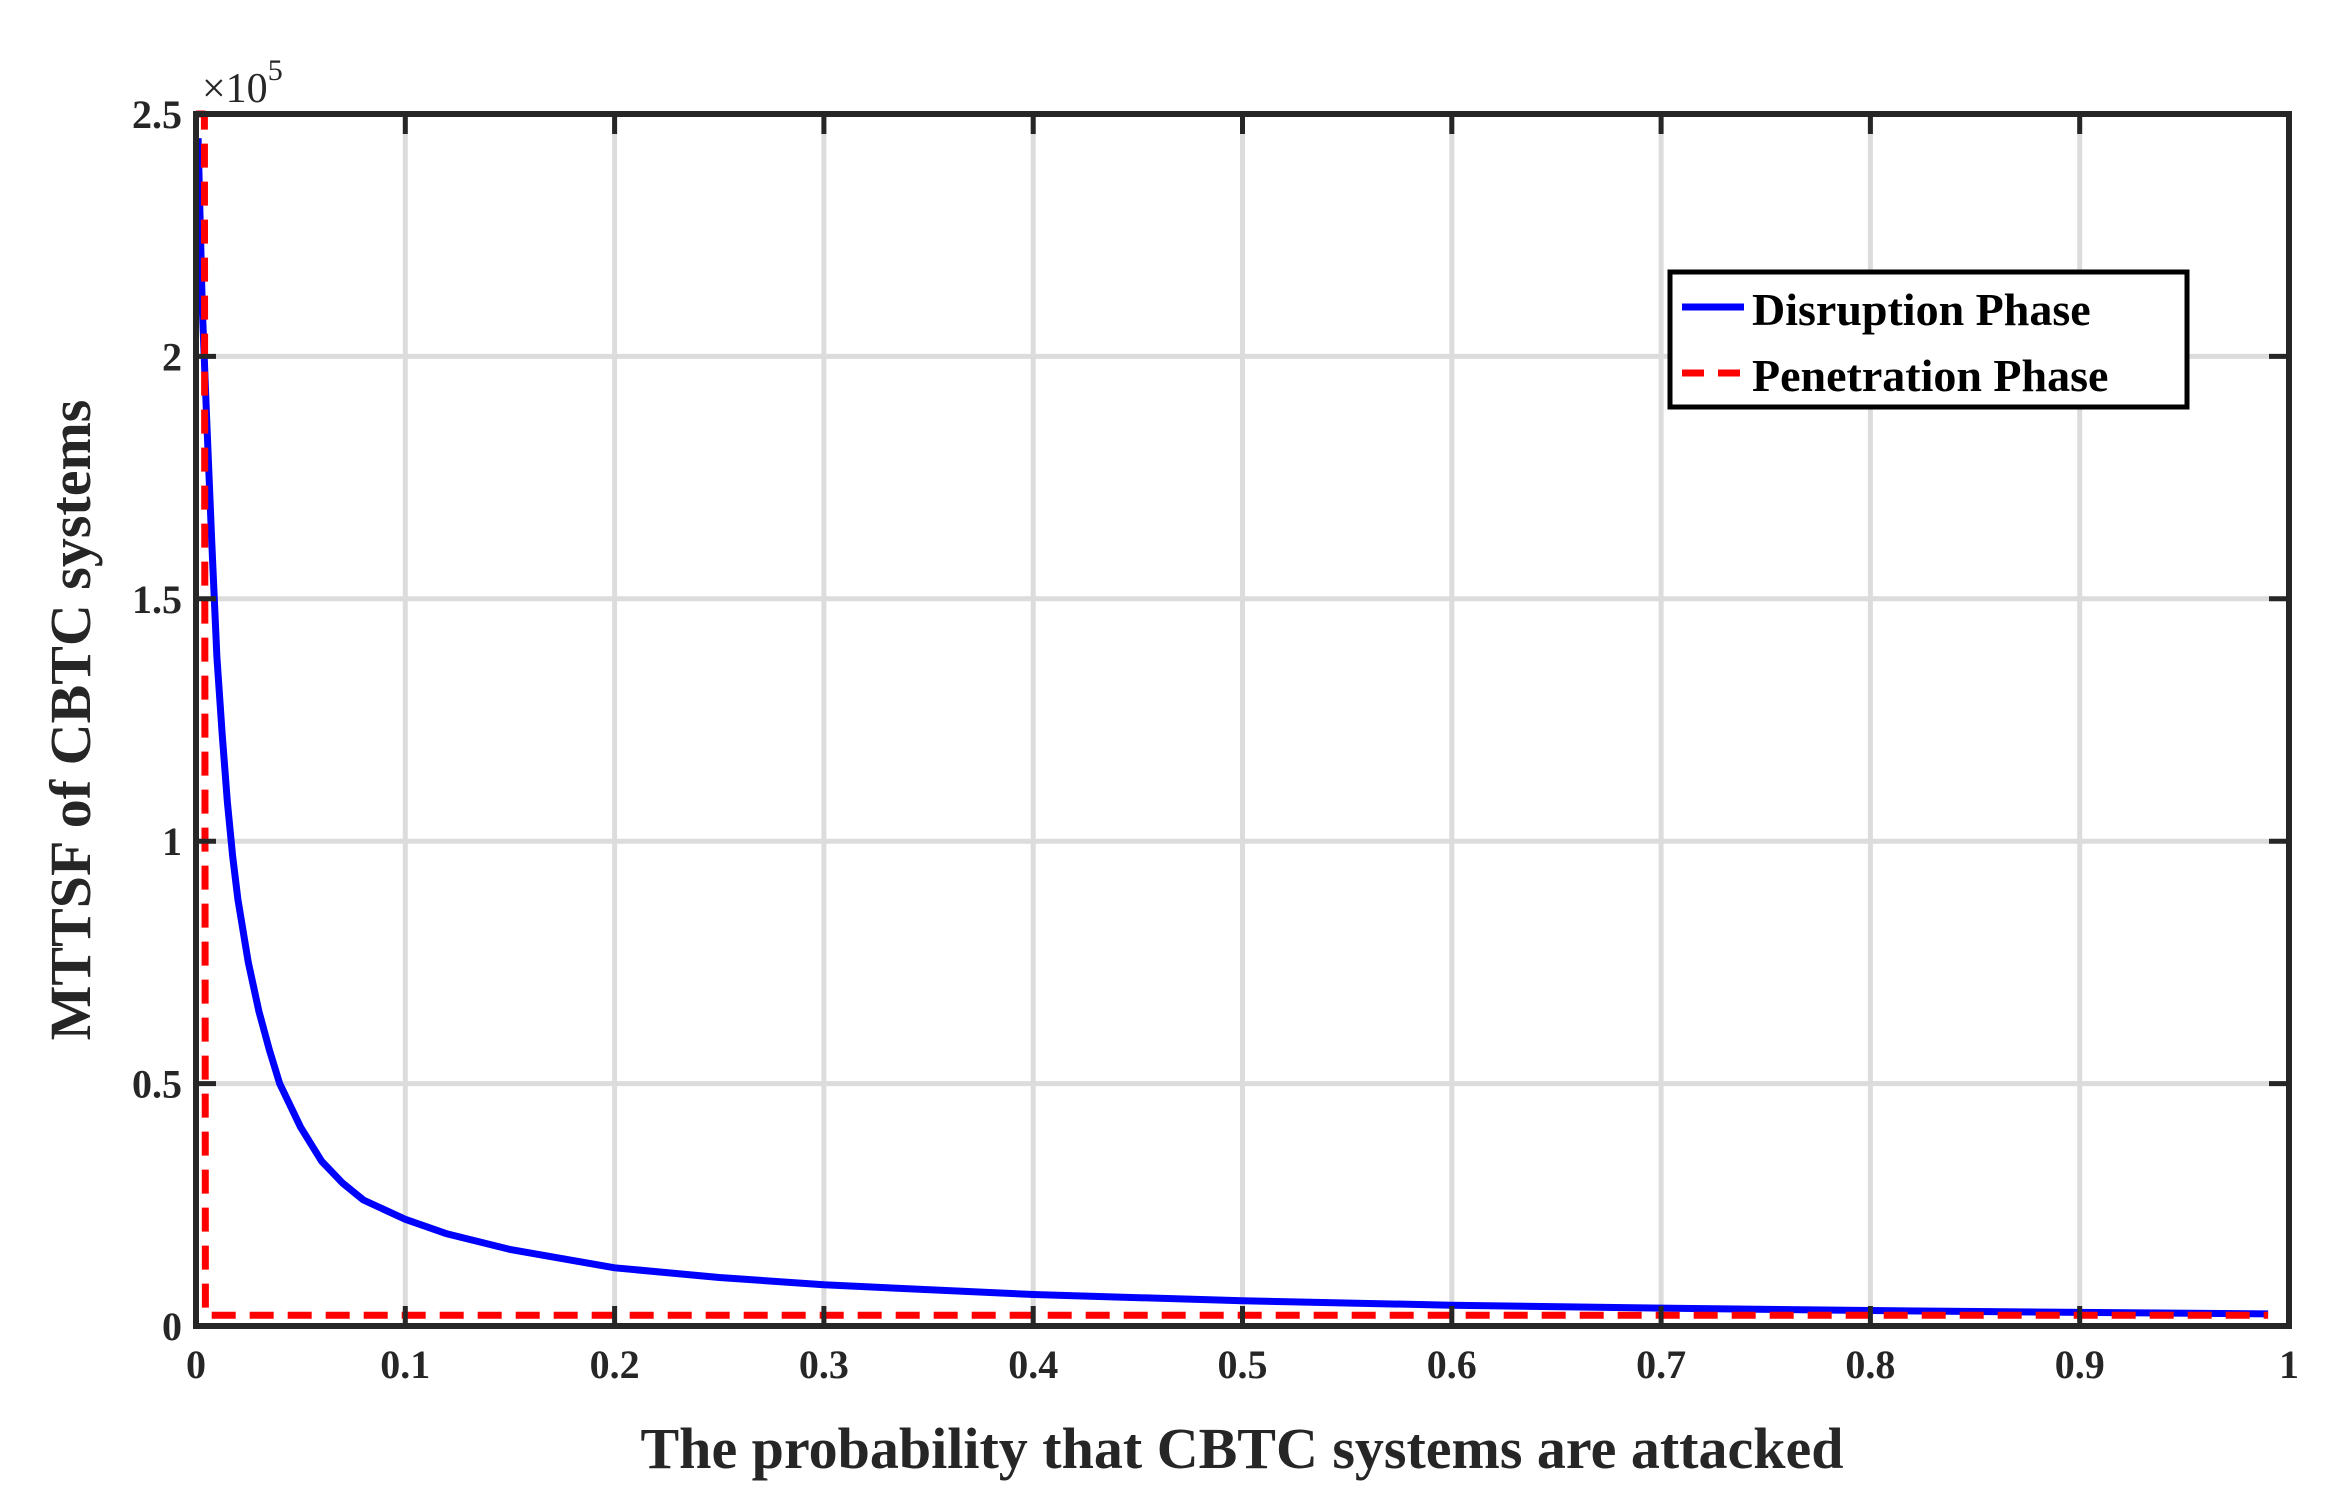 This screenshot has height=1496, width=2335. Describe the element at coordinates (1661, 1364) in the screenshot. I see `x-tick-label: 0.7` at that location.